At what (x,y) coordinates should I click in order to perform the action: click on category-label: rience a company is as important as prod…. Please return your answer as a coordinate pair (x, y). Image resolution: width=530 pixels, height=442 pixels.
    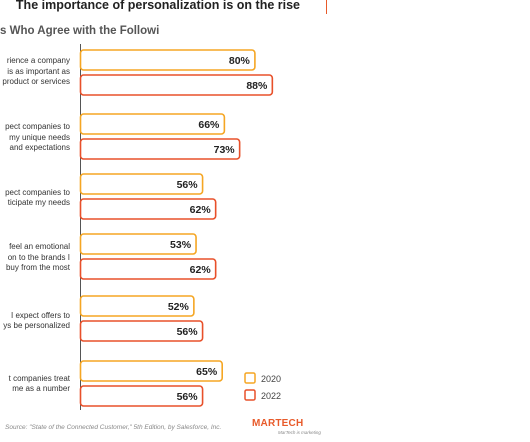
    Looking at the image, I should click on (36, 71).